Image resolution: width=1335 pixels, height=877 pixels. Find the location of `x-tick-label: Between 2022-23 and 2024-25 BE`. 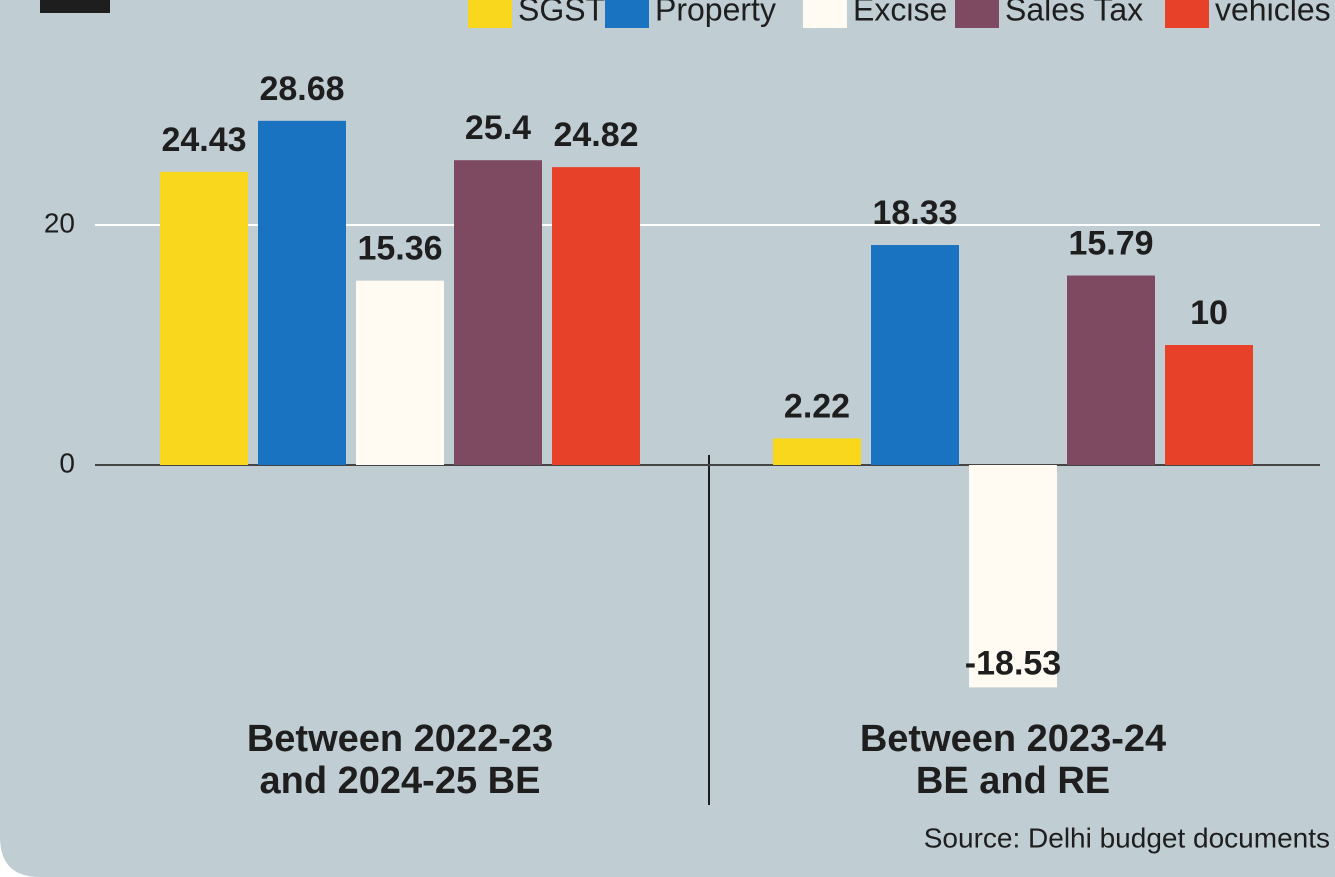

x-tick-label: Between 2022-23 and 2024-25 BE is located at coordinates (400, 760).